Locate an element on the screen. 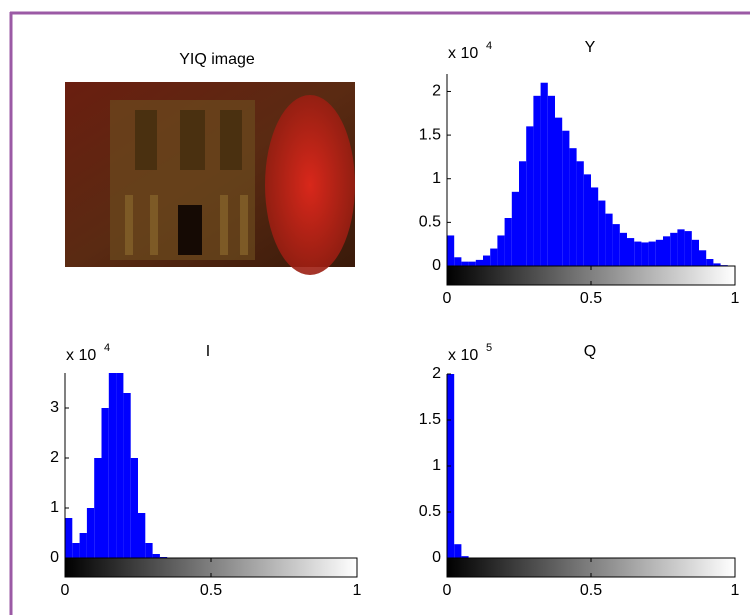 Image resolution: width=750 pixels, height=615 pixels. chart-title: Q is located at coordinates (590, 351).